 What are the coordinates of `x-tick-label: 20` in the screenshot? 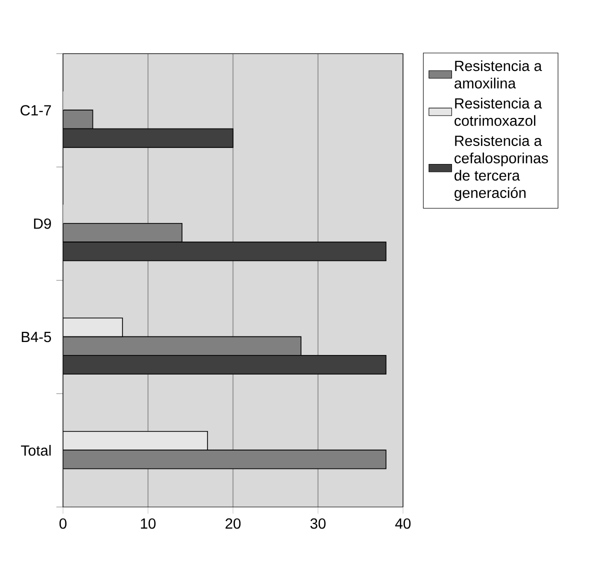 It's located at (233, 523).